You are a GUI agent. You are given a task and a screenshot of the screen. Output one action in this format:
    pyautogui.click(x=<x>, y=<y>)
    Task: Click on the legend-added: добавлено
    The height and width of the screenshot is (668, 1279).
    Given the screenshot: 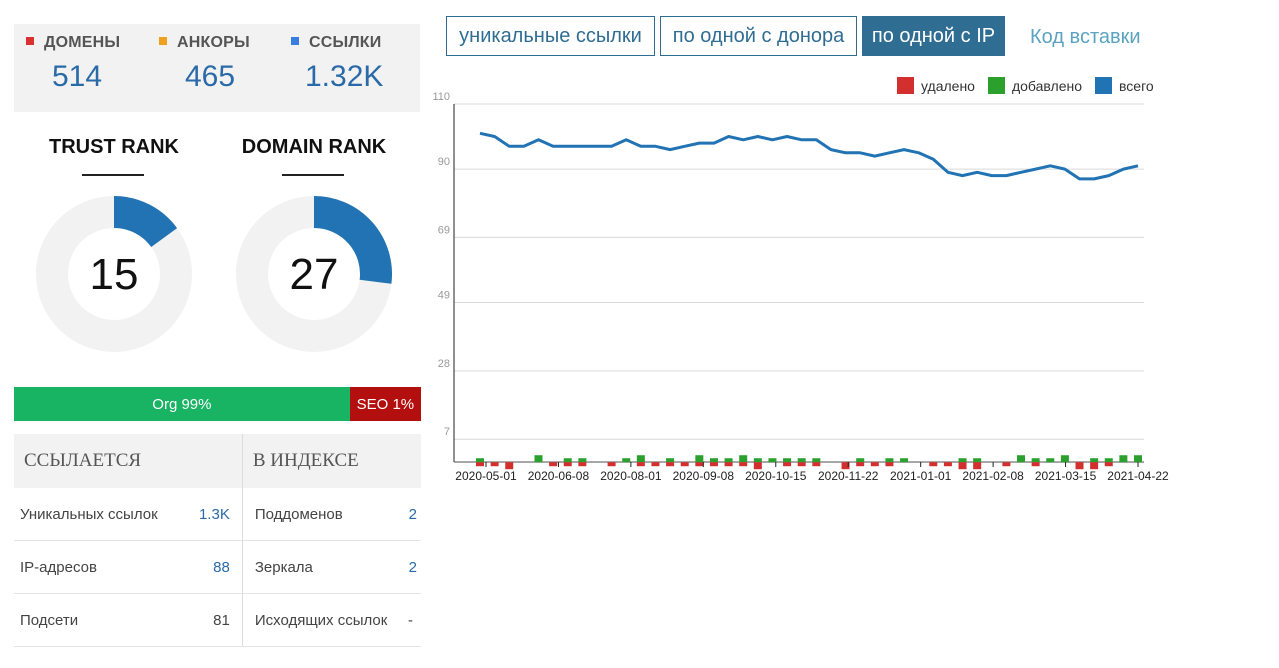 What is the action you would take?
    pyautogui.click(x=1034, y=85)
    